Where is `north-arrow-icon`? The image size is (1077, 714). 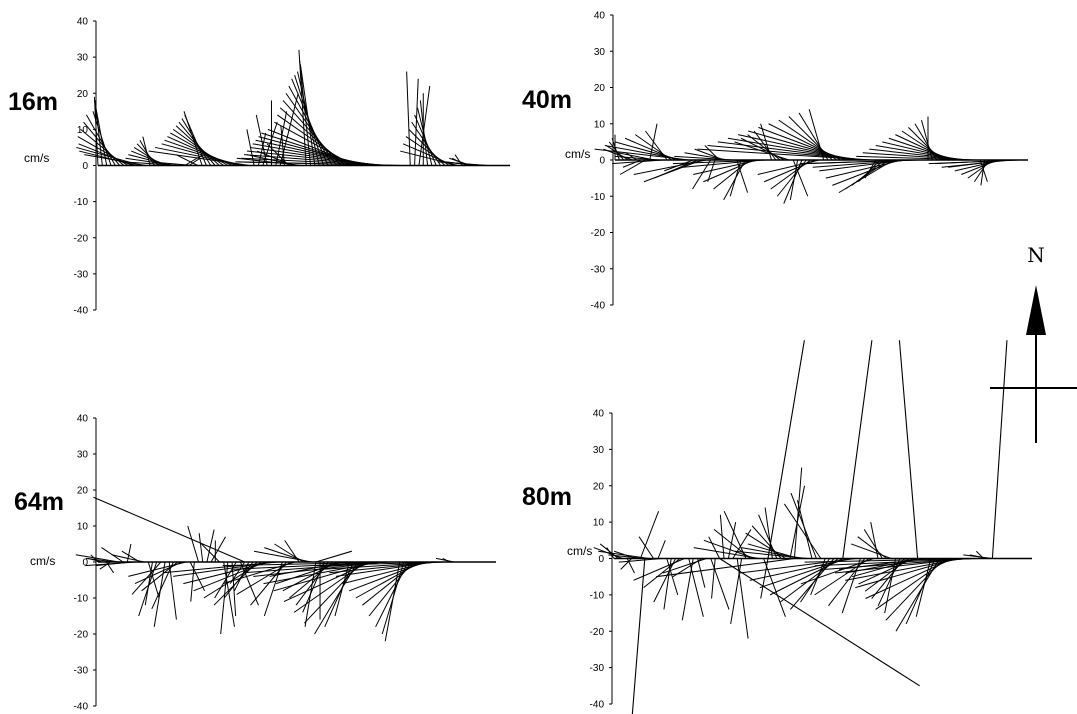
north-arrow-icon is located at coordinates (1036, 310).